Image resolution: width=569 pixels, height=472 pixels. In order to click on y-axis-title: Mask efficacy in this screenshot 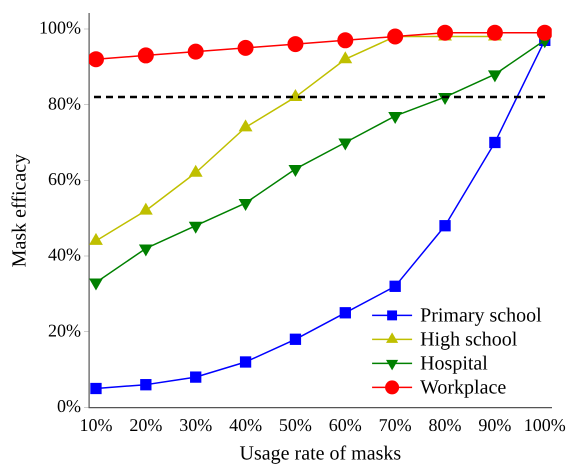, I will do `click(19, 211)`.